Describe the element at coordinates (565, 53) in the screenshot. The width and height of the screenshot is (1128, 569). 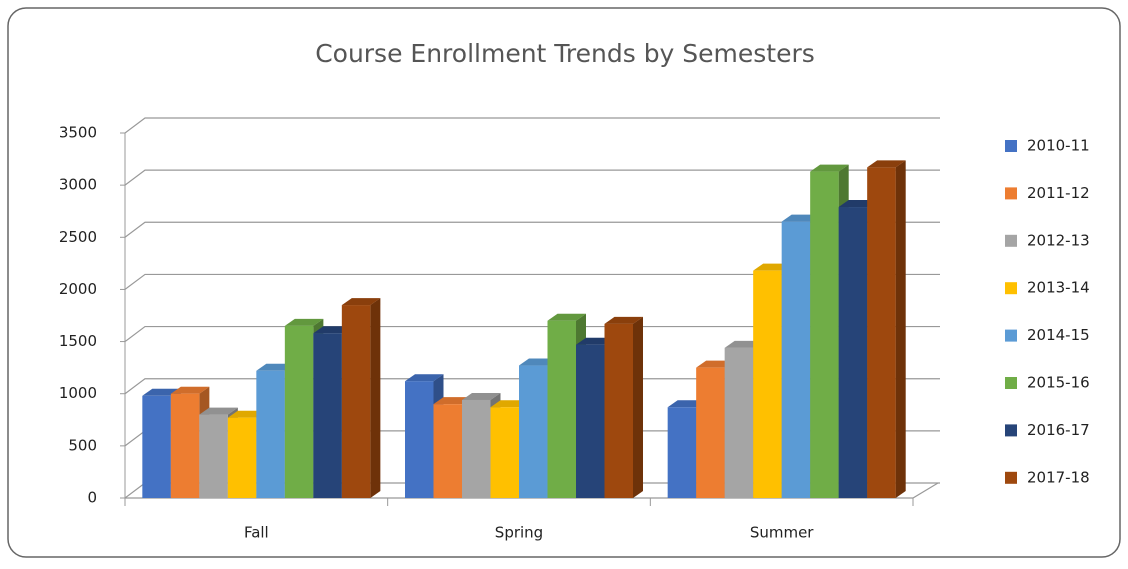
I see `chart-title: Course Enrollment Trends by Semesters` at that location.